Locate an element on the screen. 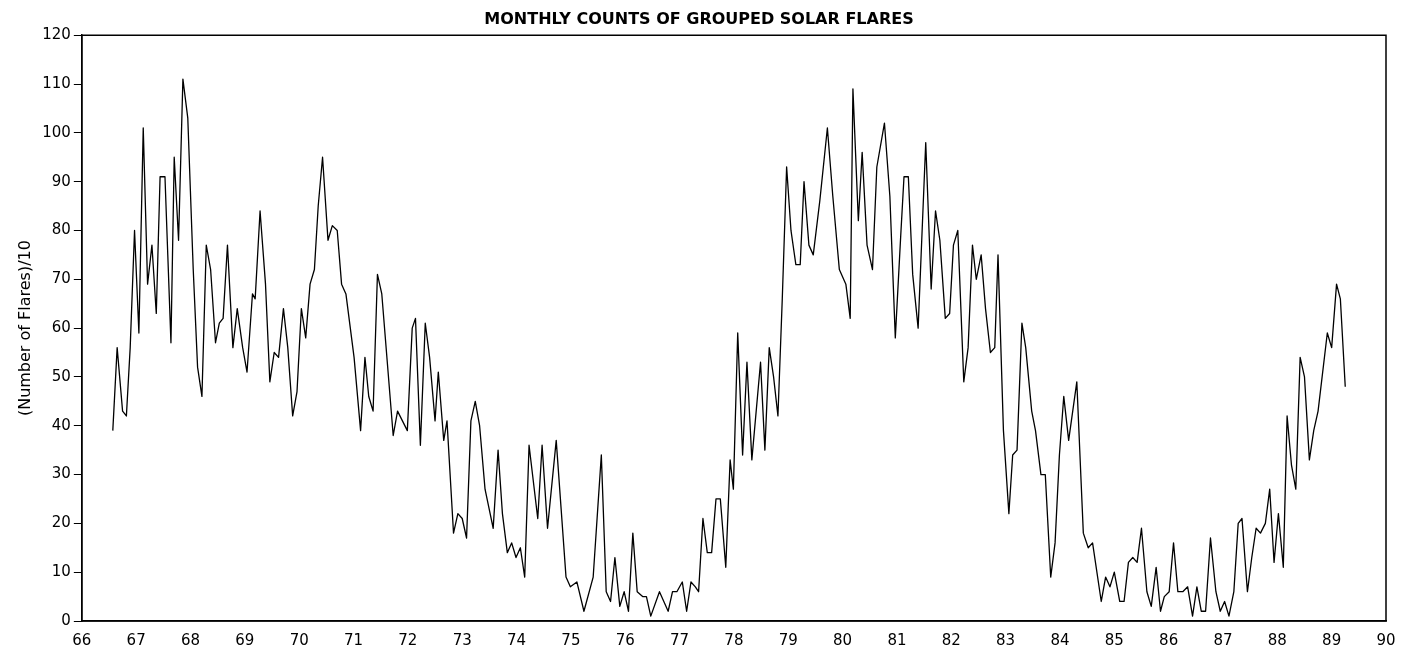  y-tick-label: 50 is located at coordinates (61, 375).